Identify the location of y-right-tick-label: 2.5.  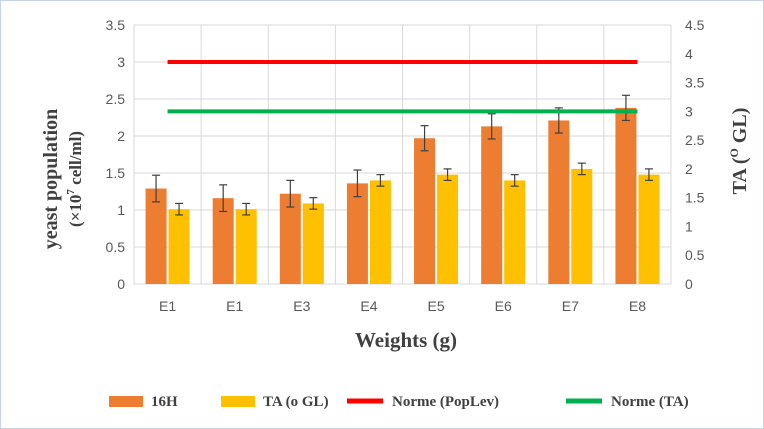
(695, 140).